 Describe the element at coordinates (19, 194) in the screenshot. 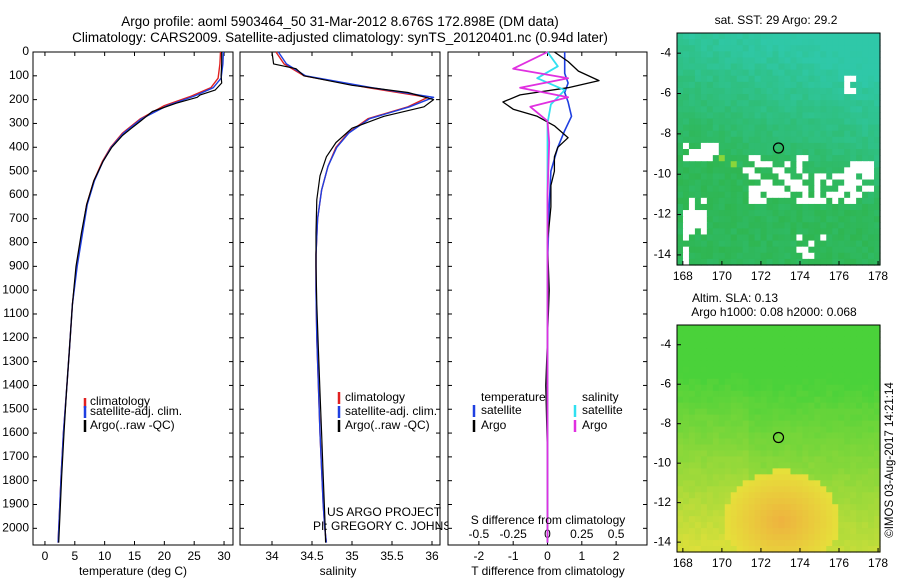

I see `depth-tick-label: 600` at that location.